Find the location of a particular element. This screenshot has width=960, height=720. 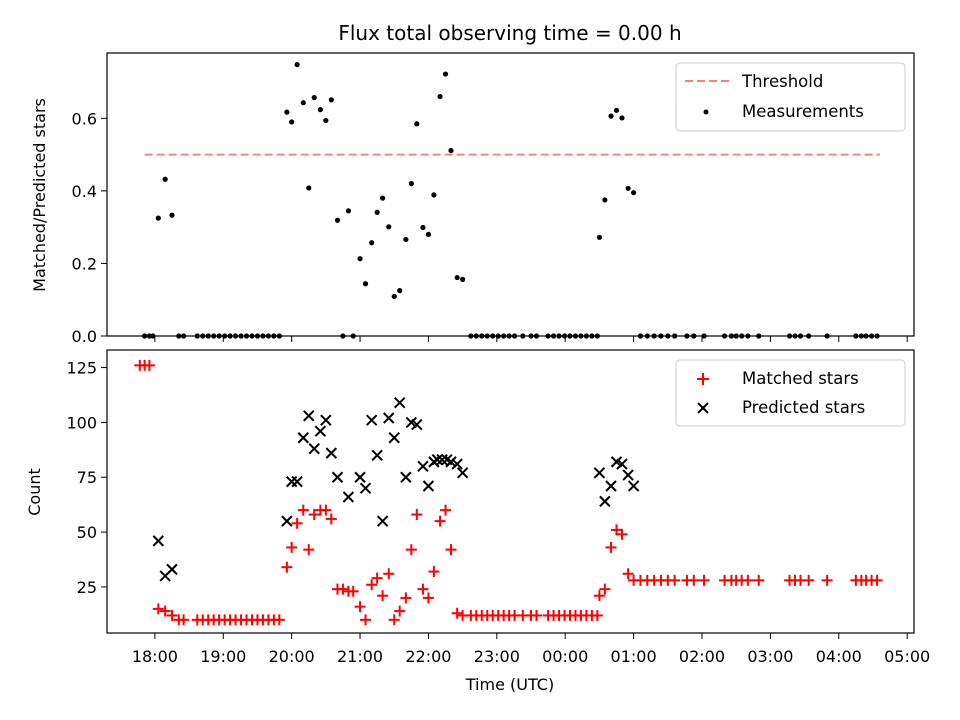

threshold-legend-label: Threshold is located at coordinates (782, 81).